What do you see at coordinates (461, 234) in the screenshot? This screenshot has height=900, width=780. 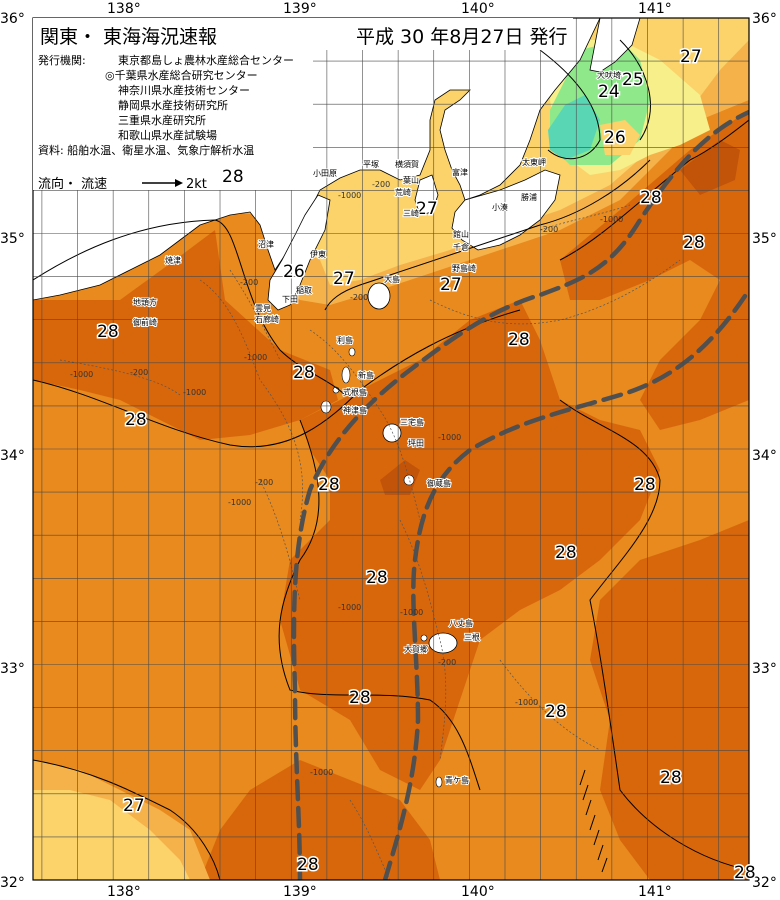 I see `place-tateyama: 館山` at bounding box center [461, 234].